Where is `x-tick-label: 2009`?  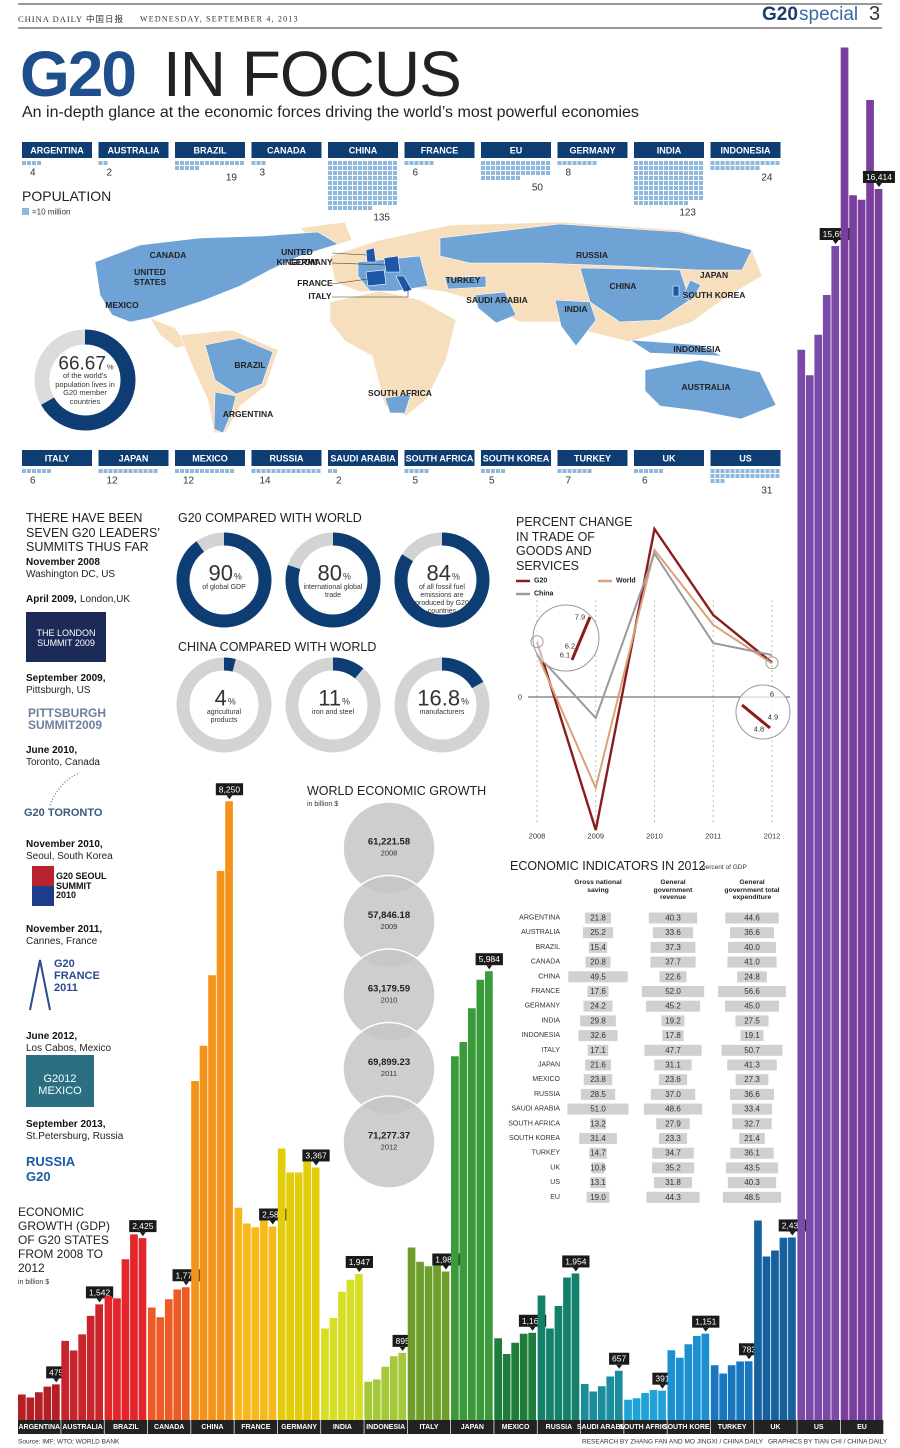
x-tick-label: 2009 is located at coordinates (595, 836).